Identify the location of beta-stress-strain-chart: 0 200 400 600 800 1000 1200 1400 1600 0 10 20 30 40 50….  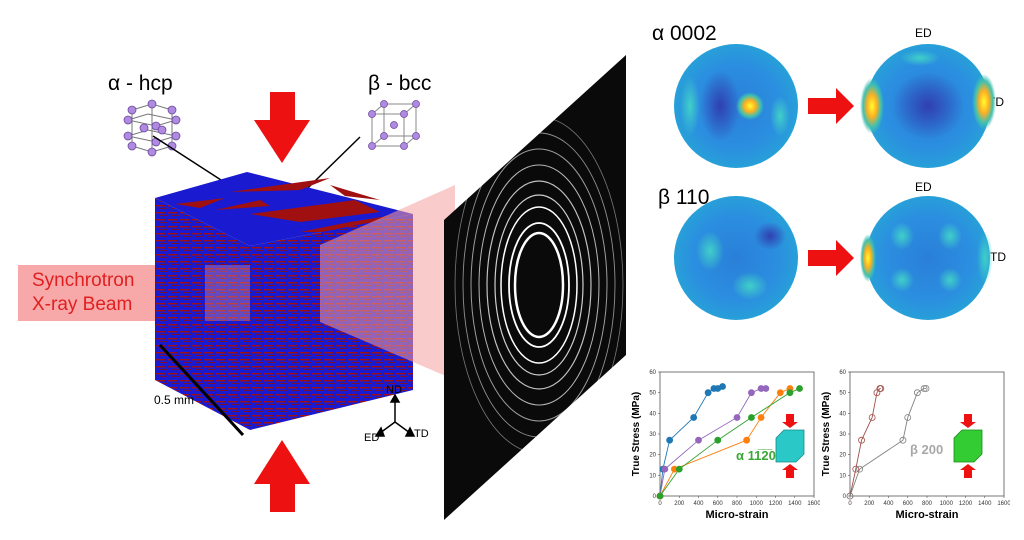
(915, 445).